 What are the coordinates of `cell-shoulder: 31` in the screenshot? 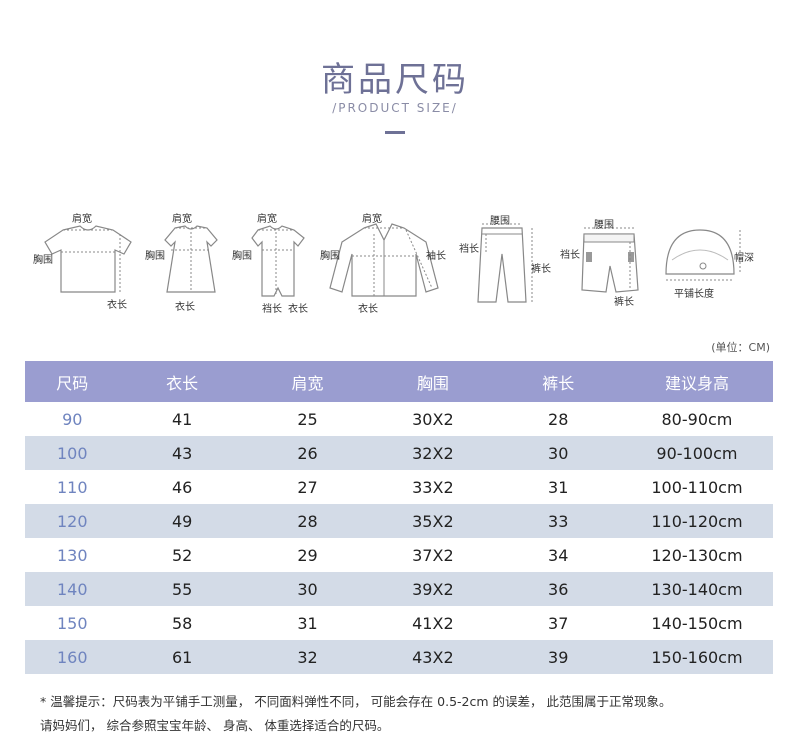 It's located at (307, 623).